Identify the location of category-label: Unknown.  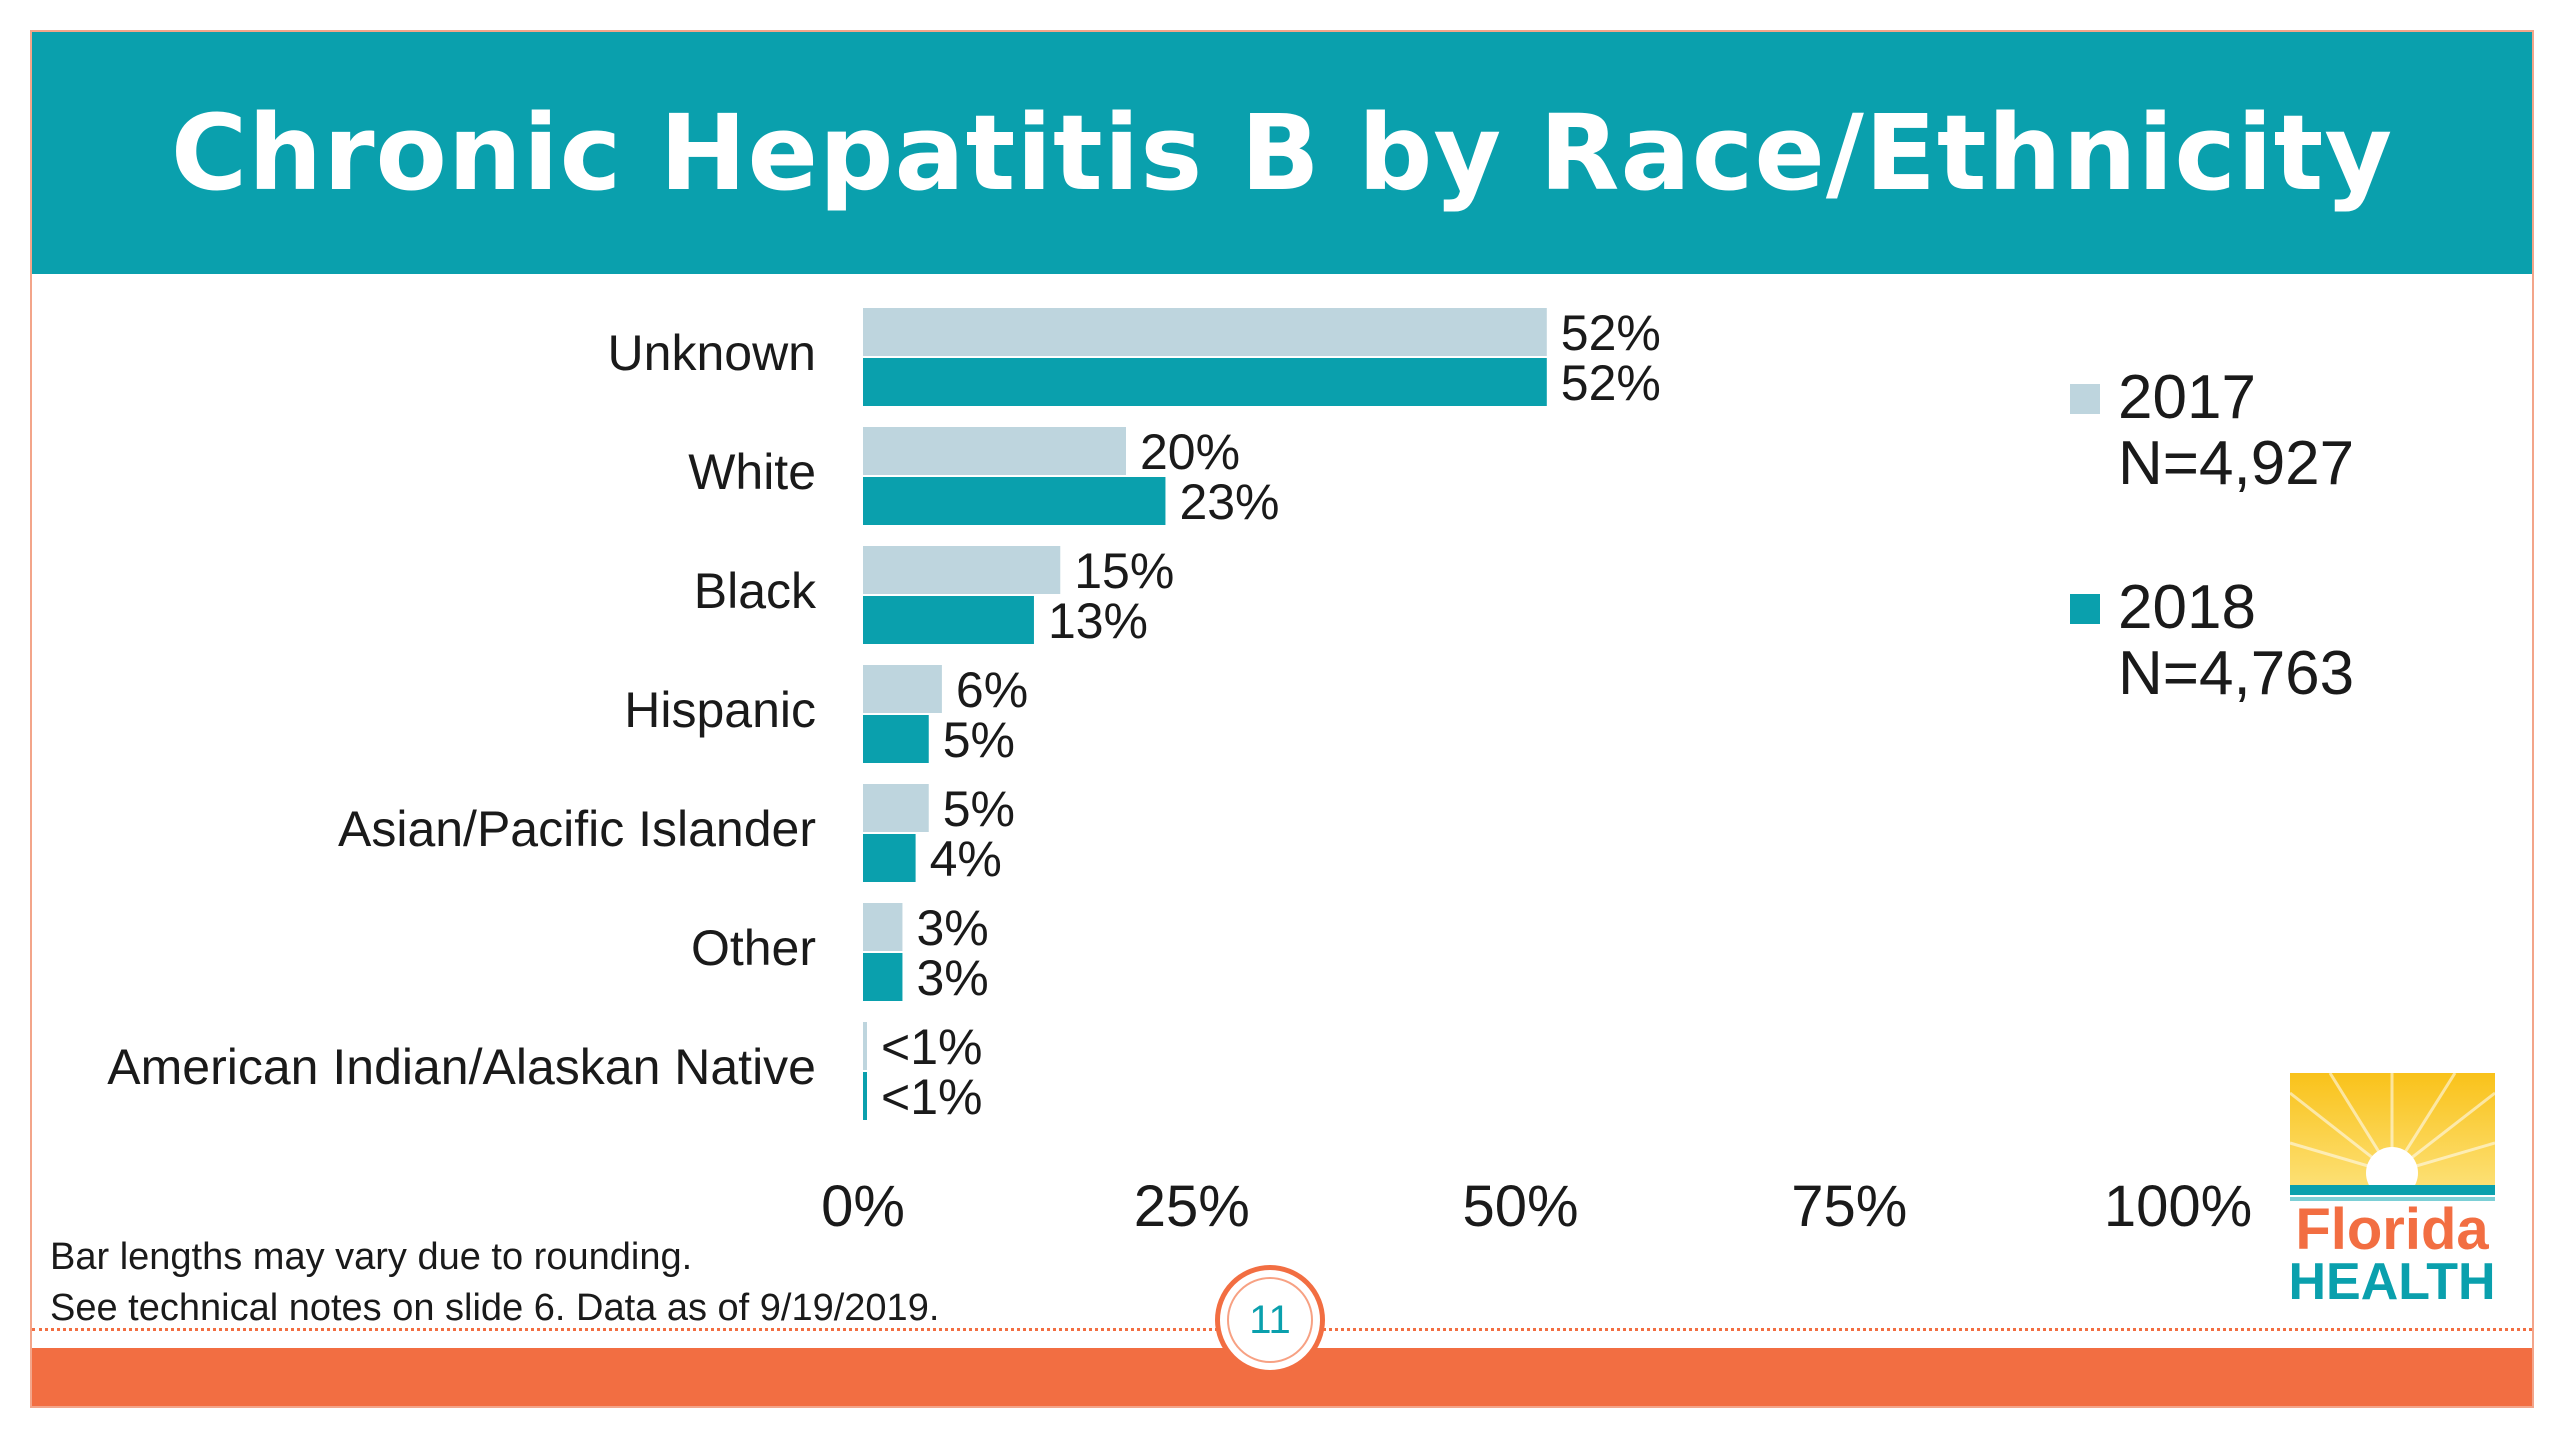
(712, 353).